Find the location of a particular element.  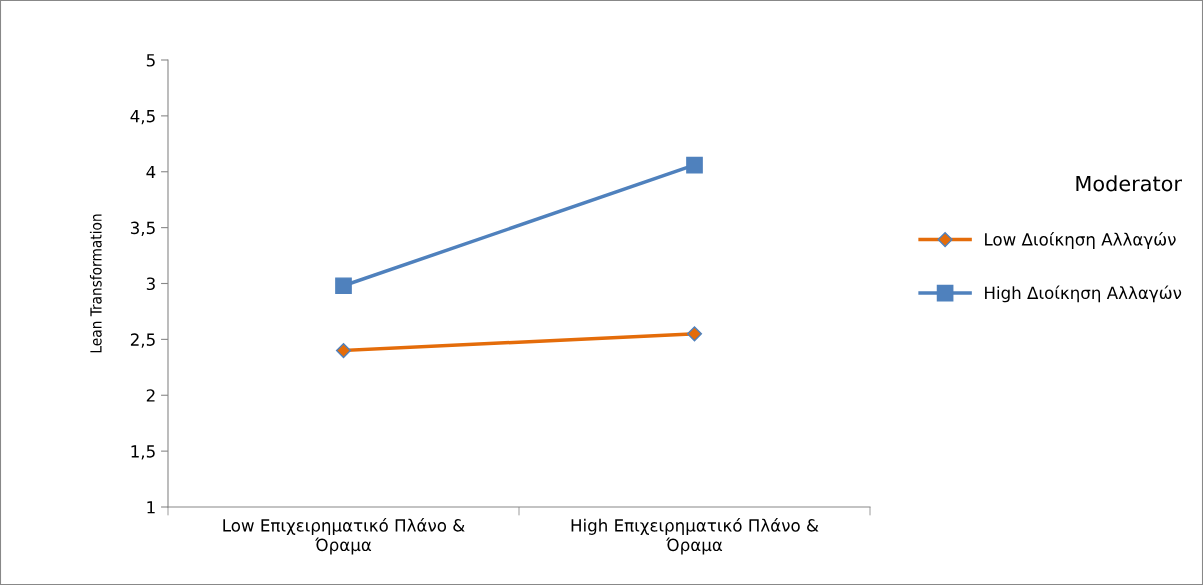

y-tick-label: 4,5 is located at coordinates (142, 117).